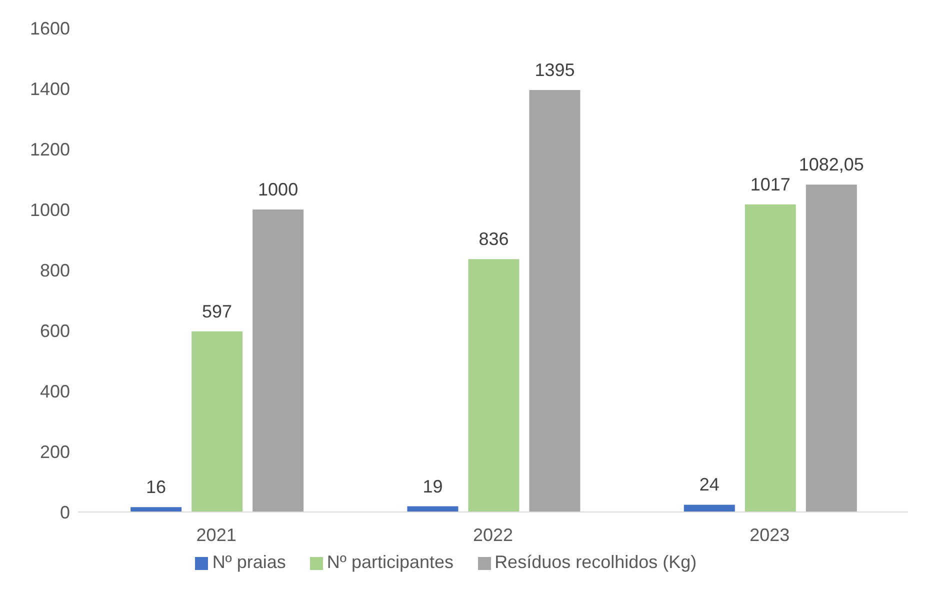 This screenshot has width=928, height=592. What do you see at coordinates (50, 149) in the screenshot?
I see `y-tick-label: 1200` at bounding box center [50, 149].